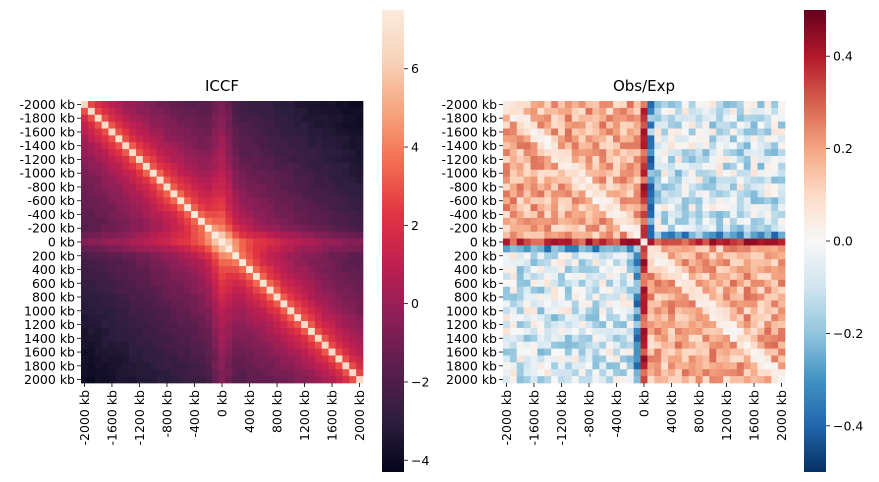  I want to click on x-tick-label: 0 kb, so click(644, 403).